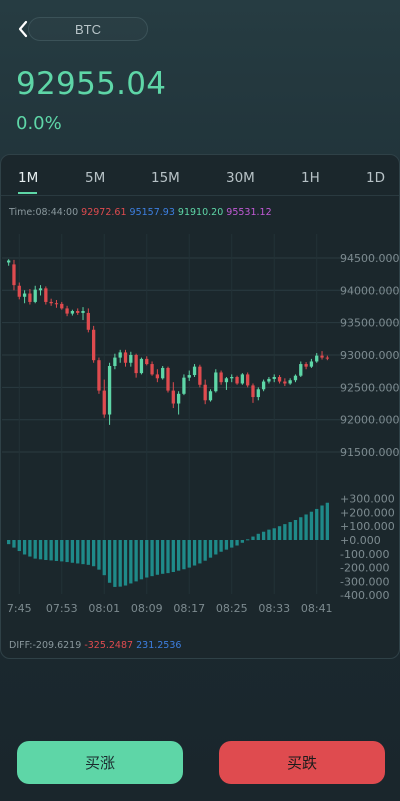 The image size is (400, 801). I want to click on macd-axis-label: -400.000, so click(364, 595).